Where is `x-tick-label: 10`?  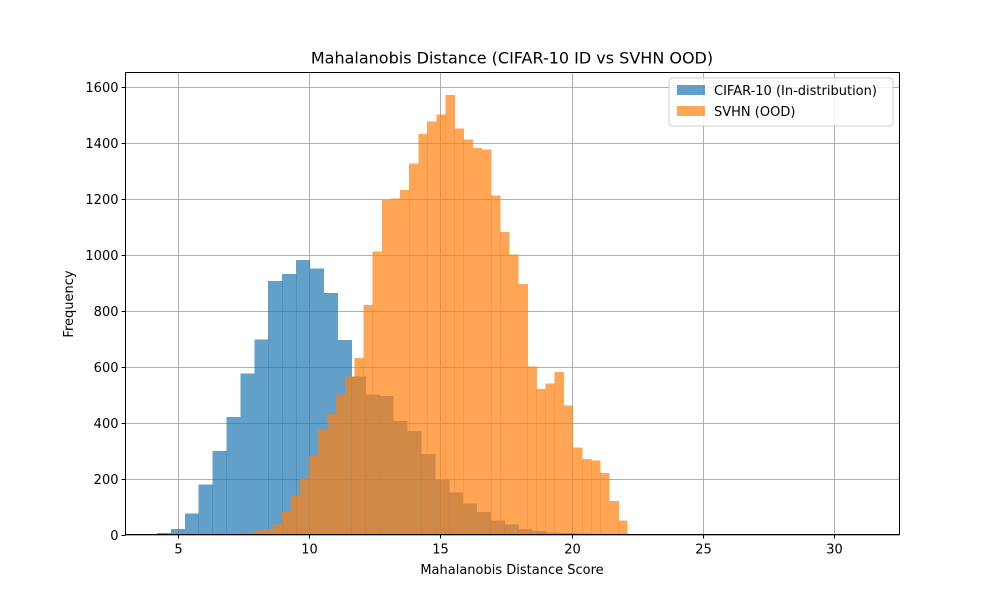 x-tick-label: 10 is located at coordinates (309, 550).